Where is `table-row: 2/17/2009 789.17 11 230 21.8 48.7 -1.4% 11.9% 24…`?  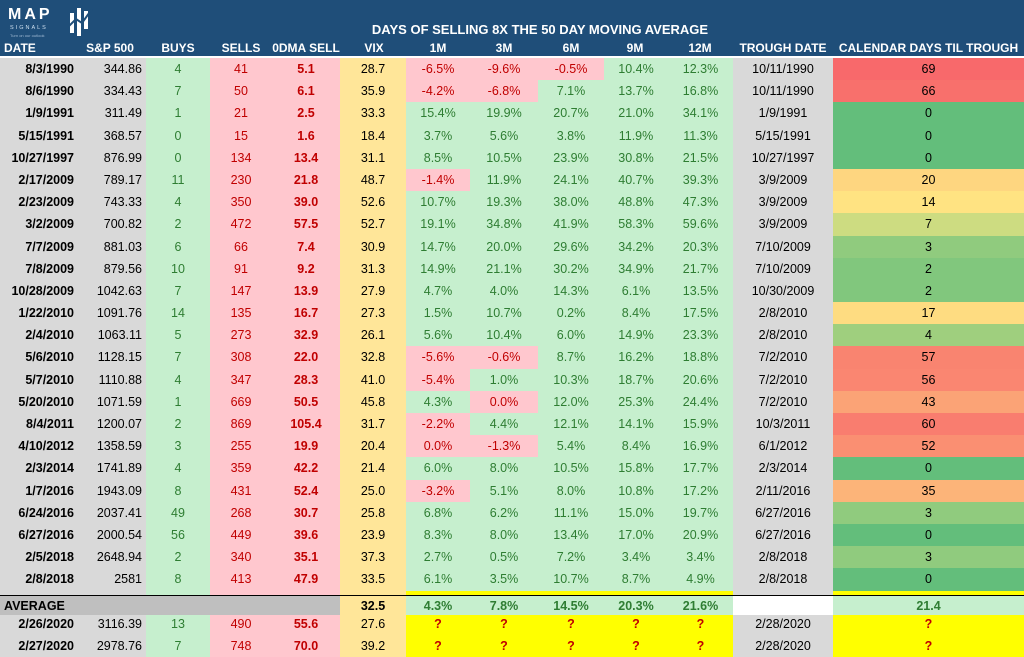 table-row: 2/17/2009 789.17 11 230 21.8 48.7 -1.4% 11.9% 24… is located at coordinates (512, 180).